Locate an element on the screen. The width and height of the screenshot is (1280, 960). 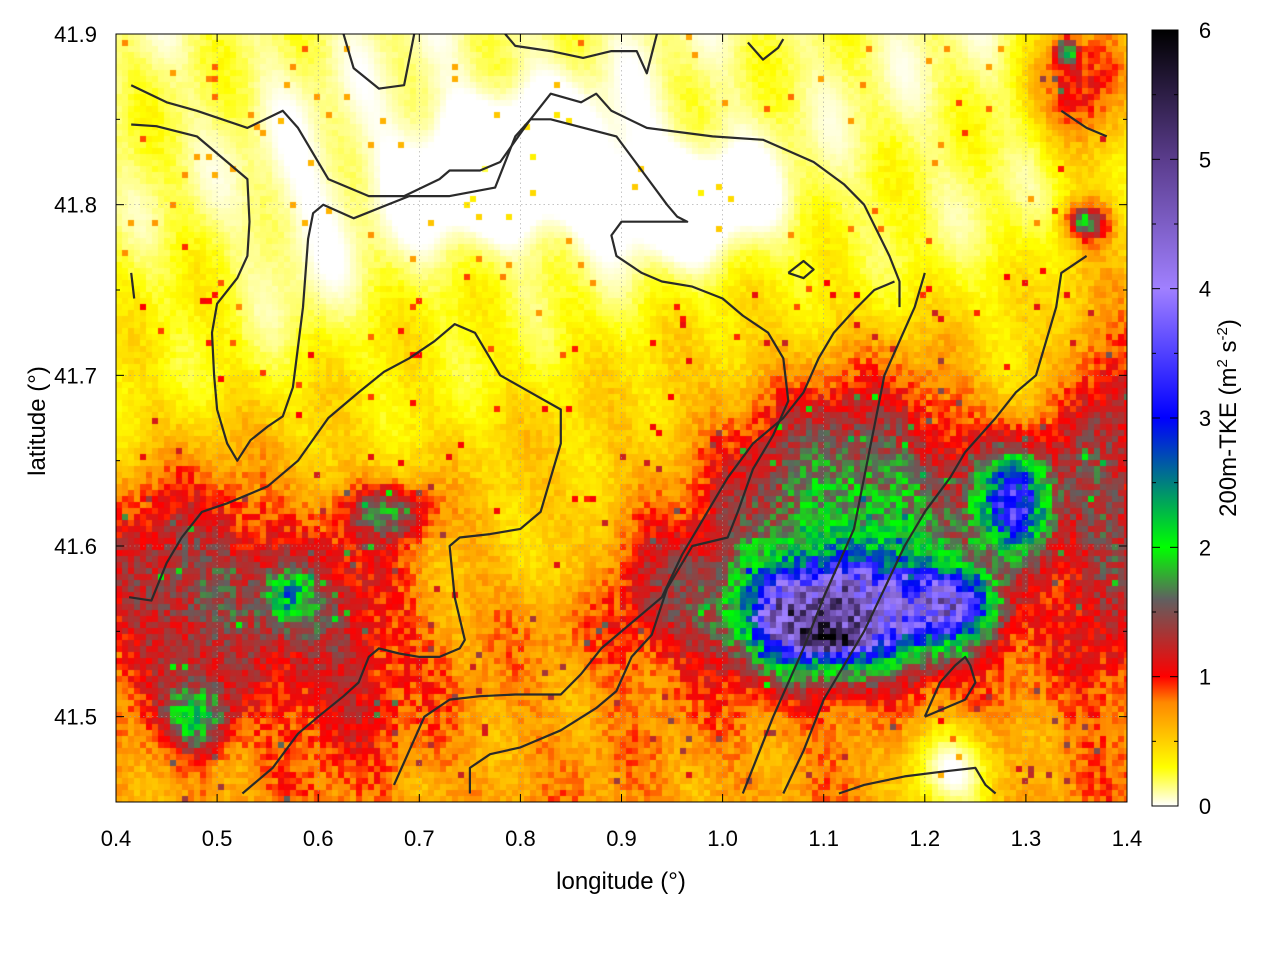
y-tick-label: 41.9 is located at coordinates (75, 34).